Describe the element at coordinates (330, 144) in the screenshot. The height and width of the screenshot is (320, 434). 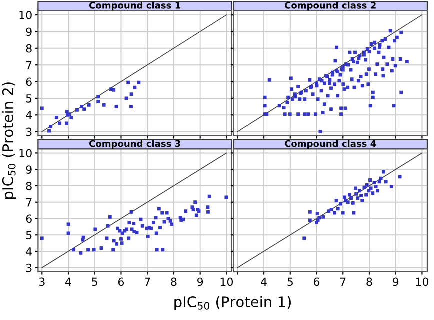
I see `chart-title: Compound class 4` at that location.